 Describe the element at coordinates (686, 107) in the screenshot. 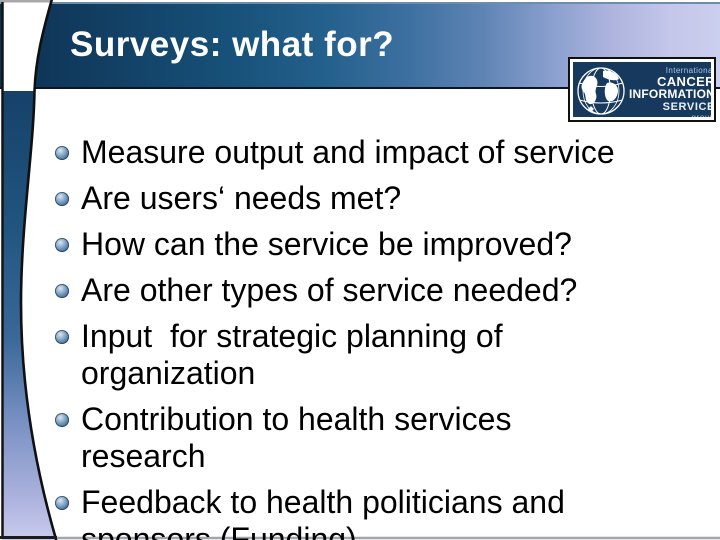

I see `logo-line-service: SERVICE` at that location.